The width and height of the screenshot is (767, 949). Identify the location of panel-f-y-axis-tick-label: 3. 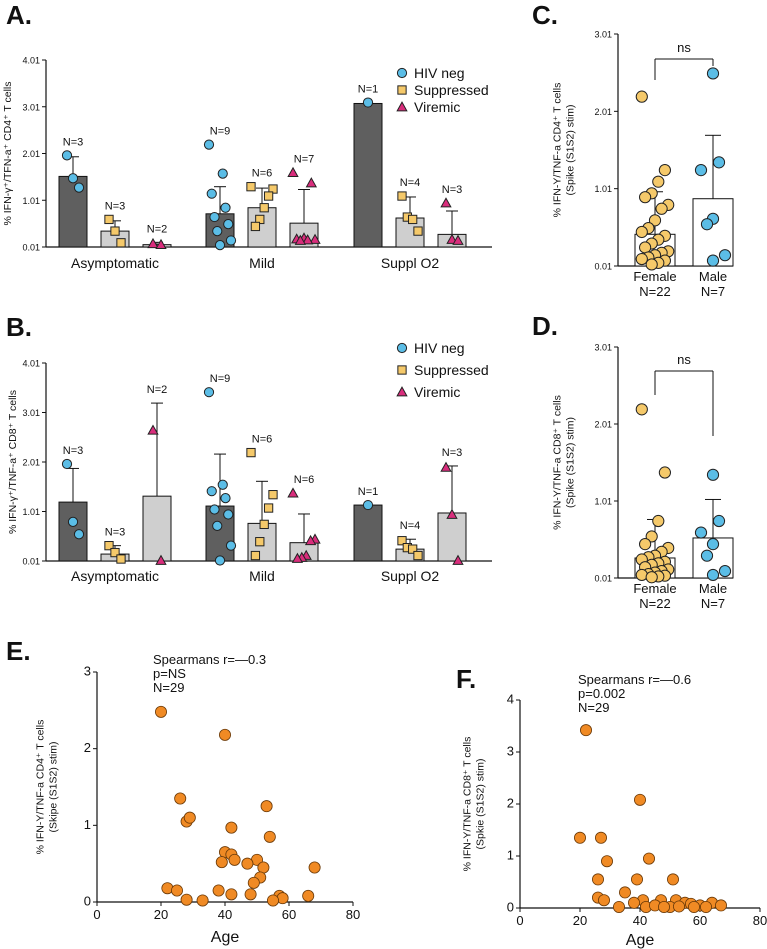
(510, 751).